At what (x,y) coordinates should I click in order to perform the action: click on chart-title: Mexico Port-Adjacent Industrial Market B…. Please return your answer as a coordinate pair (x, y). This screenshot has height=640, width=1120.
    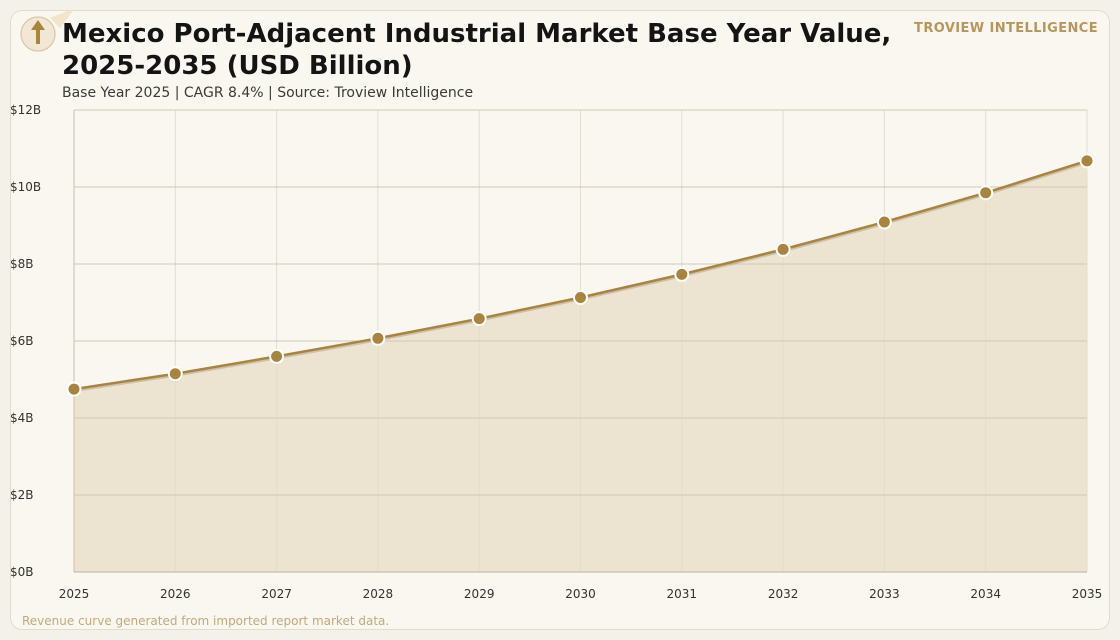
    Looking at the image, I should click on (477, 50).